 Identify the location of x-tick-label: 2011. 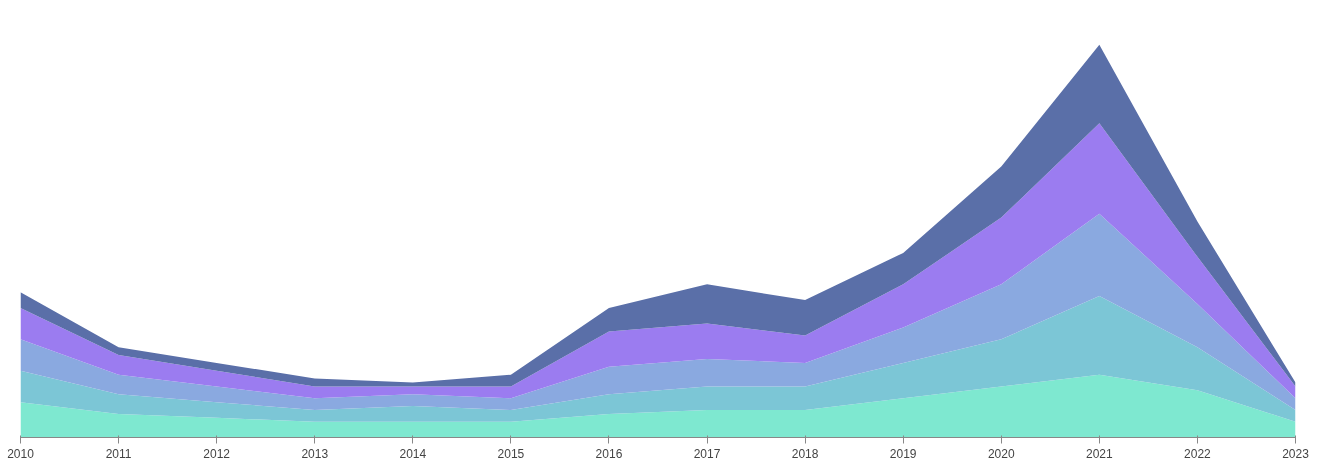
(118, 453).